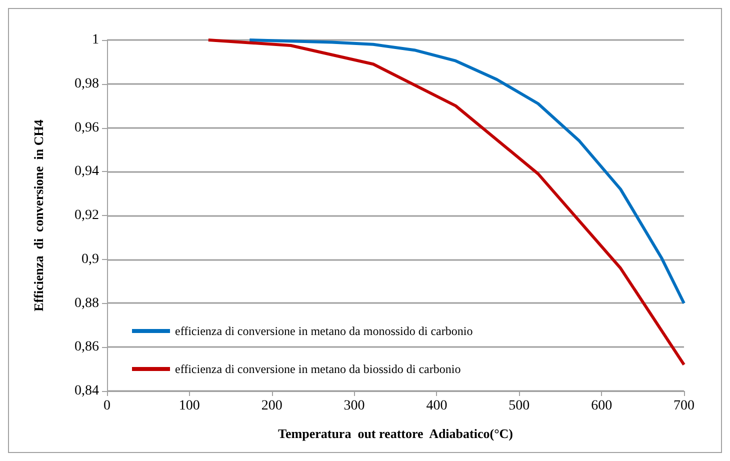 Image resolution: width=730 pixels, height=461 pixels. I want to click on x-axis-title: Temperatura out reattore Adiabatico(°C), so click(395, 433).